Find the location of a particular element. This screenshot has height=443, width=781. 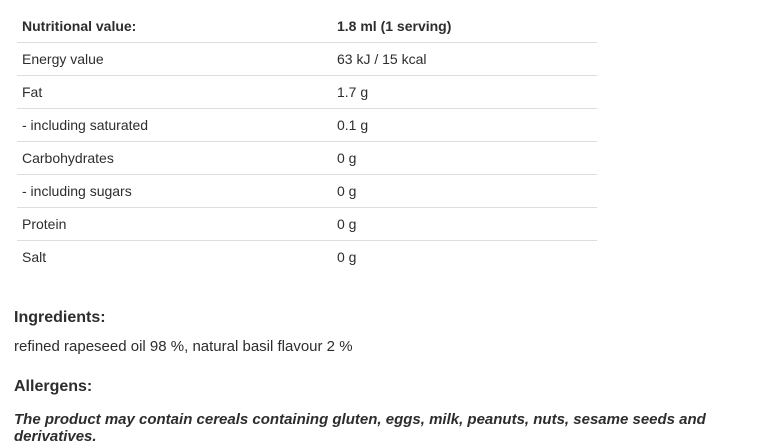

table-row: Carbohydrates 0 g is located at coordinates (307, 158).